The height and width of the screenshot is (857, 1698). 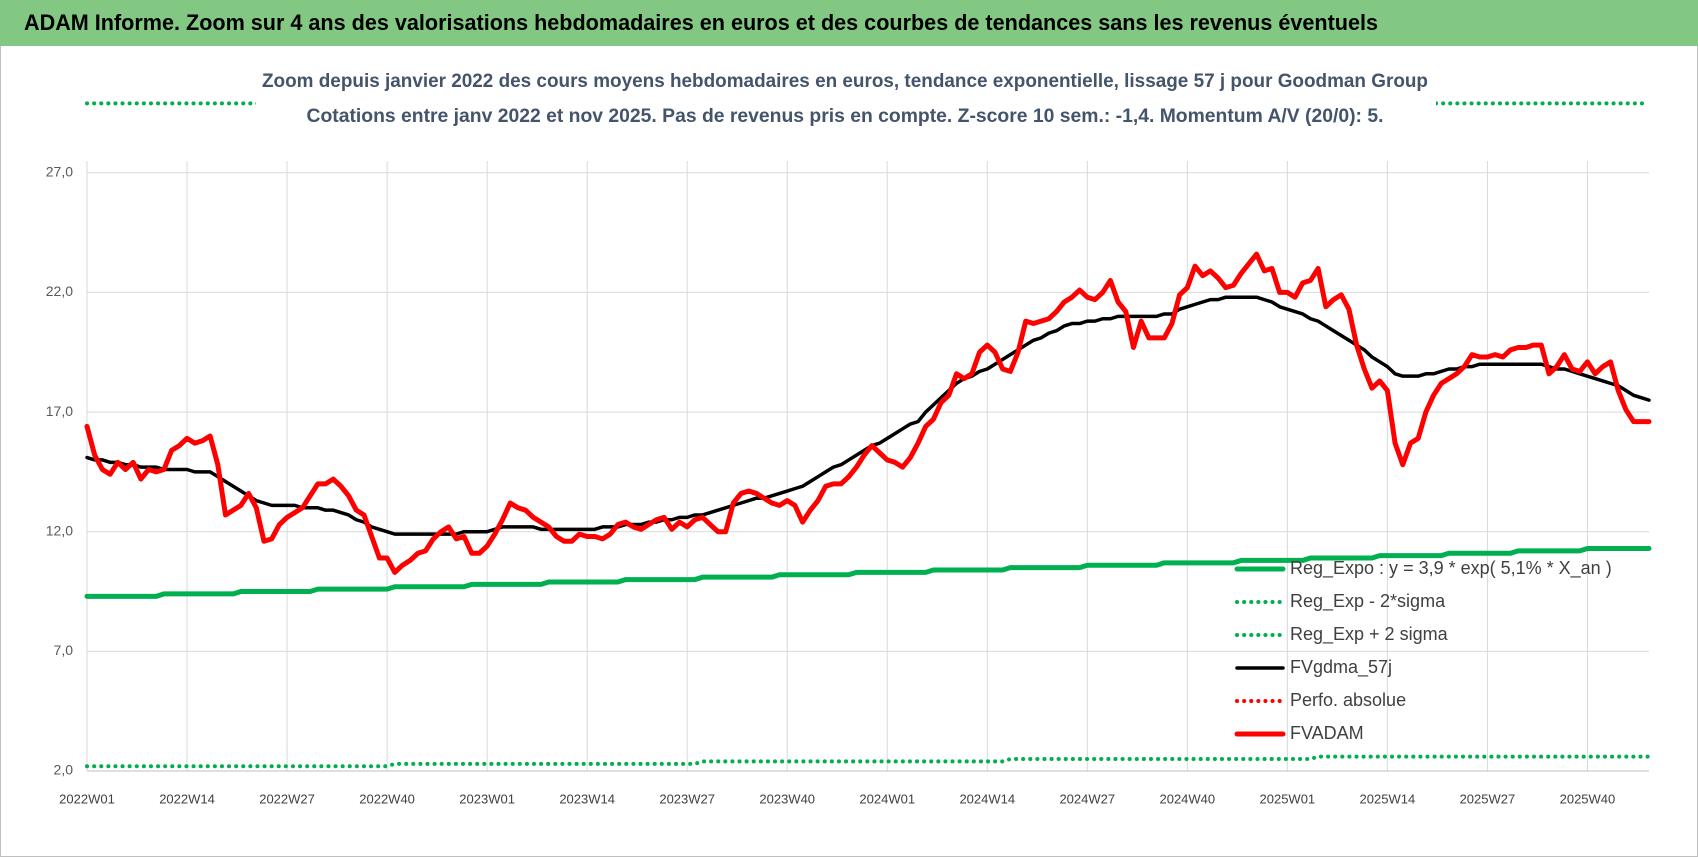 What do you see at coordinates (887, 798) in the screenshot?
I see `x-tick-label: 2024W01` at bounding box center [887, 798].